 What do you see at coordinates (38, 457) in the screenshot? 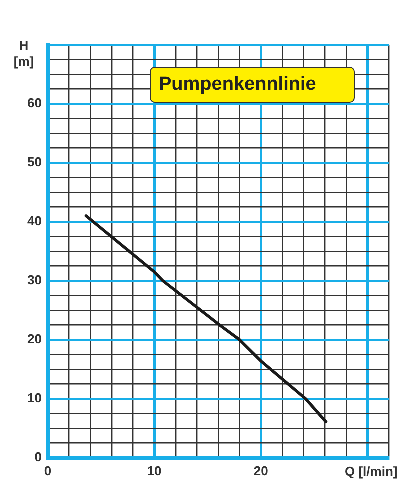
I see `y-tick-label: 0` at bounding box center [38, 457].